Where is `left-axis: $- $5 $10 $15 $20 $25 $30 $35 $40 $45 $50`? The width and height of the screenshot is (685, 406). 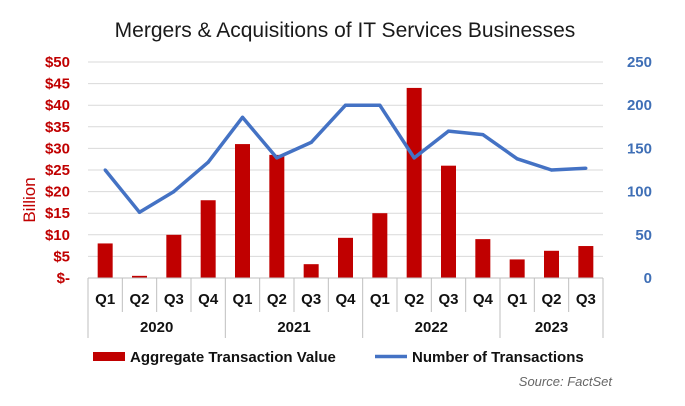 left-axis: $- $5 $10 $15 $20 $25 $30 $35 $40 $45 $50 is located at coordinates (57, 170).